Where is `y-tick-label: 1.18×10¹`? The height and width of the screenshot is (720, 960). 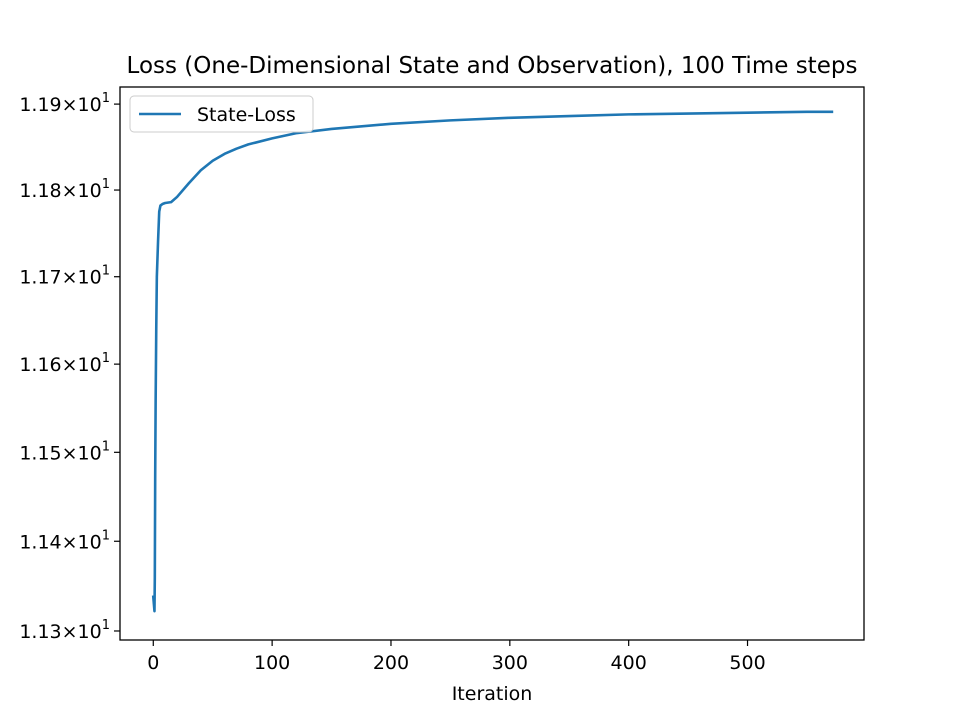
y-tick-label: 1.18×10¹ is located at coordinates (64, 189).